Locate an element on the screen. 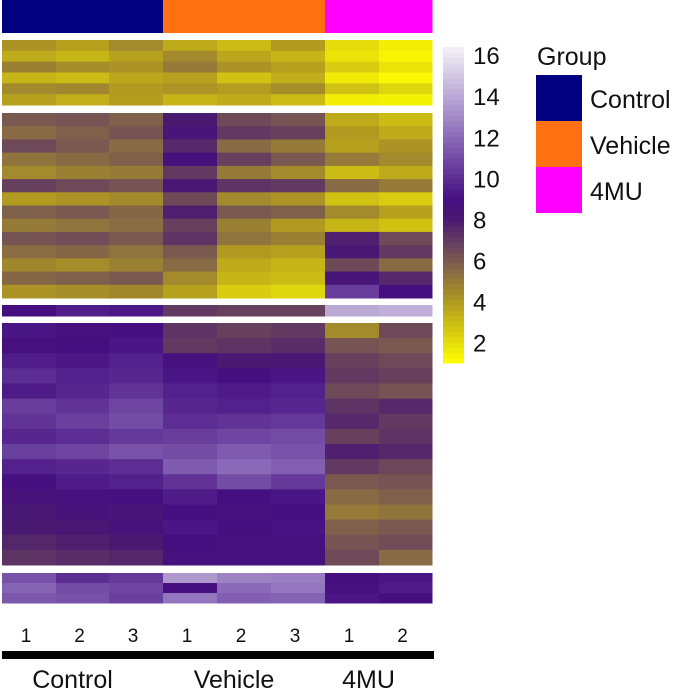 Image resolution: width=700 pixels, height=690 pixels. colorbar is located at coordinates (453, 205).